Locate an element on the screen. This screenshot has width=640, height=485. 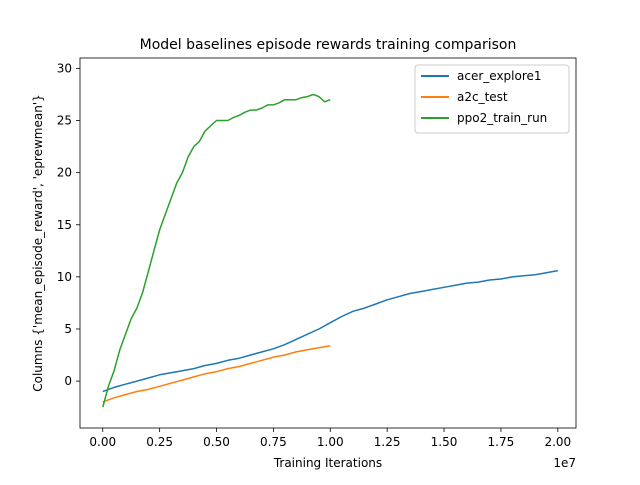
x-tick-label: 0.00 is located at coordinates (102, 442).